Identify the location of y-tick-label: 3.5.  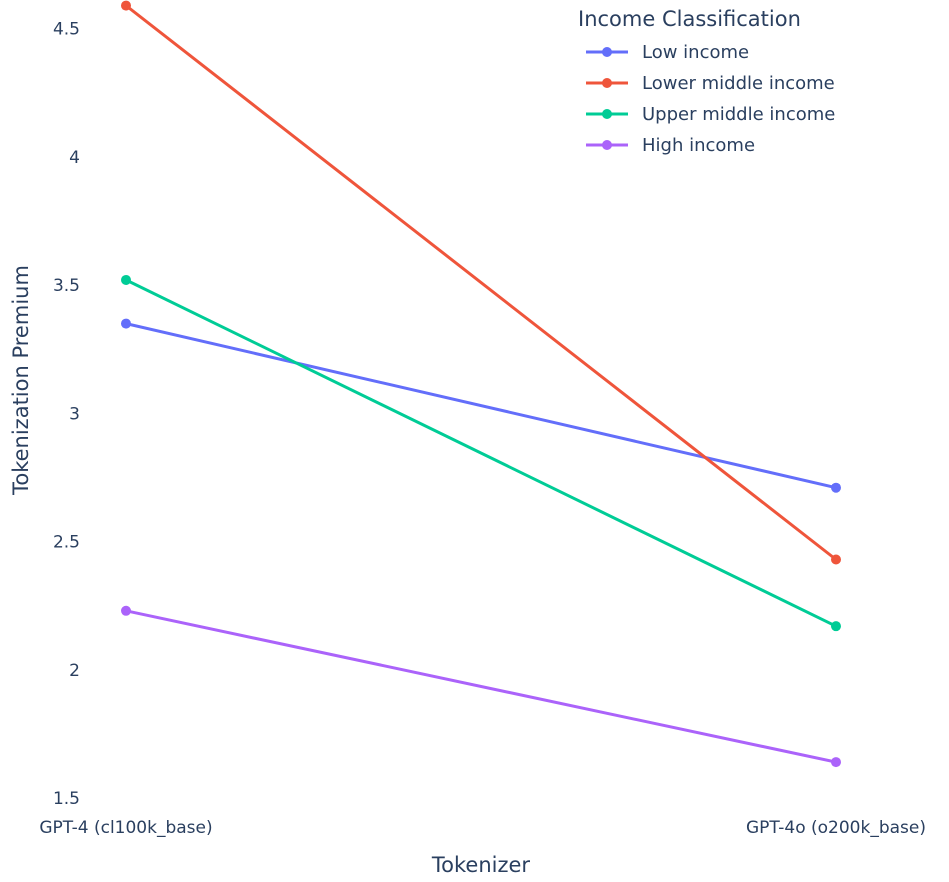
(66, 286).